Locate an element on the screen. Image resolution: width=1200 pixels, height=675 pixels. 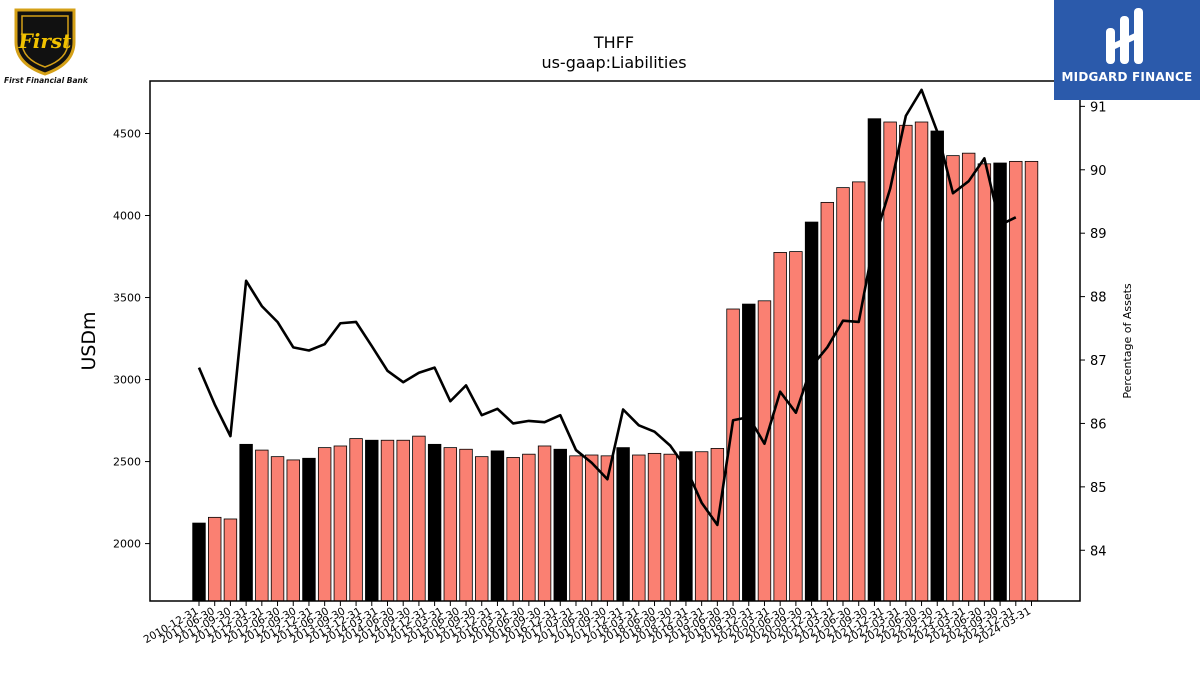
y2-tick-label: 90 is located at coordinates (1098, 171).